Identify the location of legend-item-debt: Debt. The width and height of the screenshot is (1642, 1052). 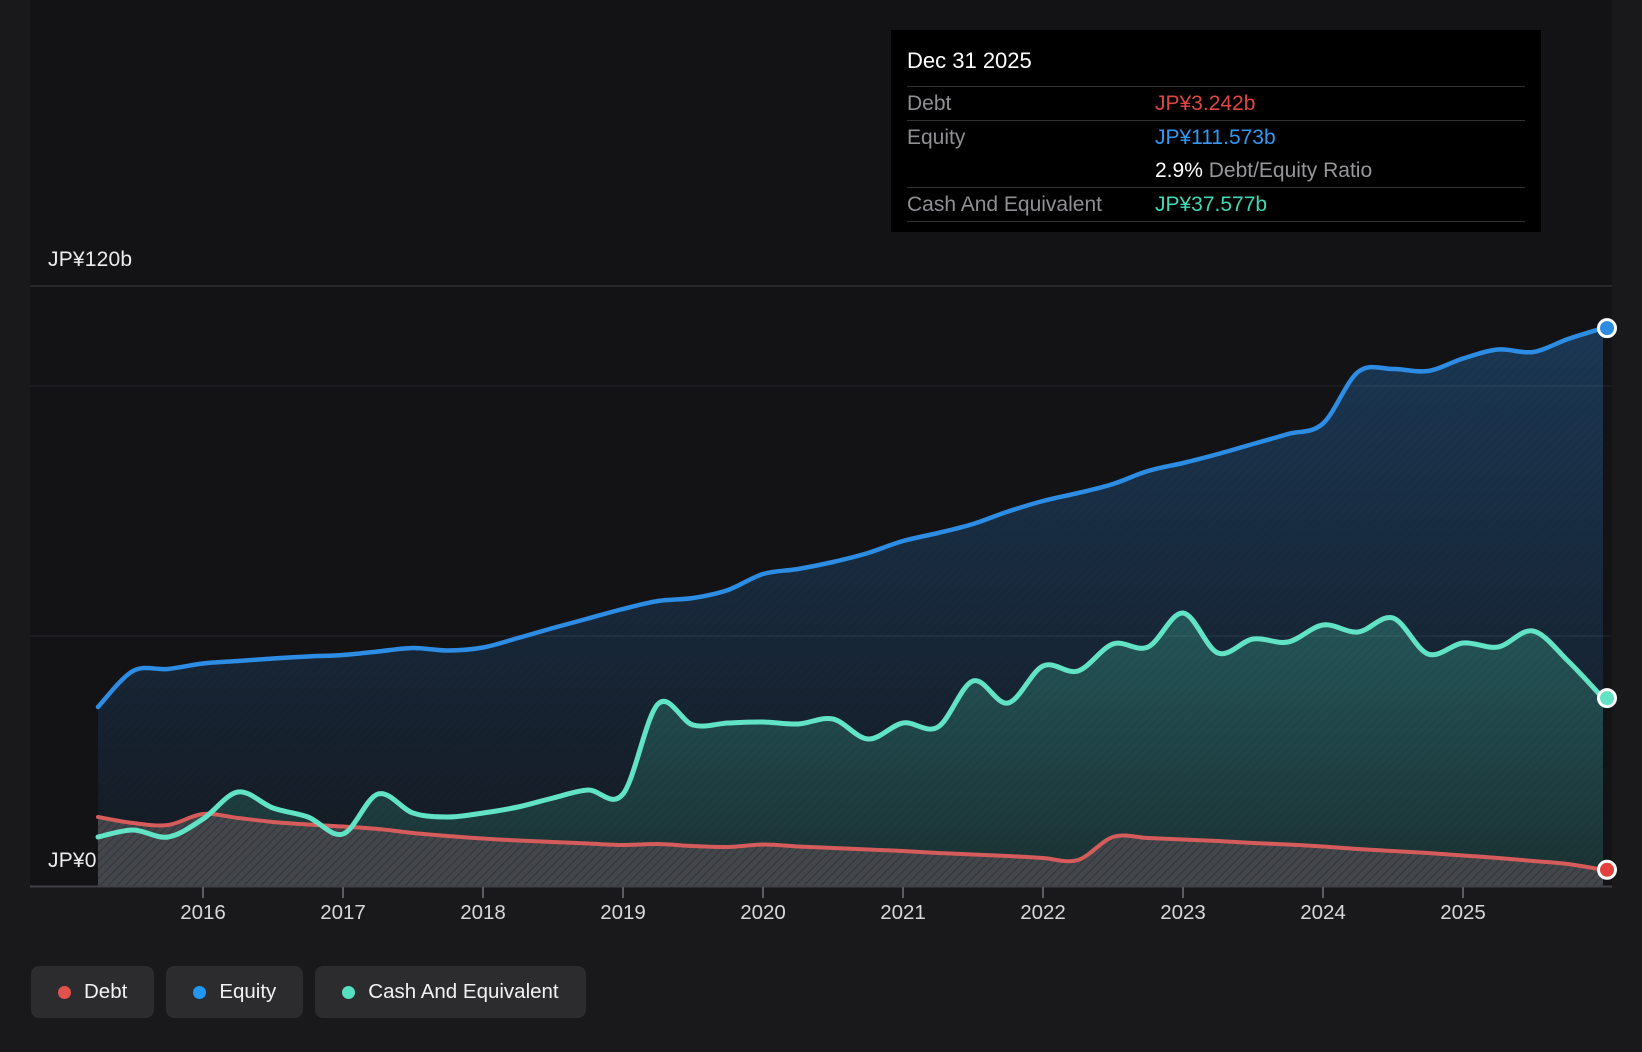
(93, 992).